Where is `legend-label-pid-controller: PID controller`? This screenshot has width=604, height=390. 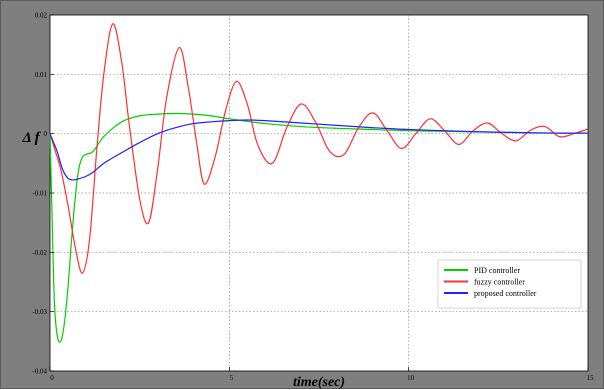 legend-label-pid-controller: PID controller is located at coordinates (497, 270).